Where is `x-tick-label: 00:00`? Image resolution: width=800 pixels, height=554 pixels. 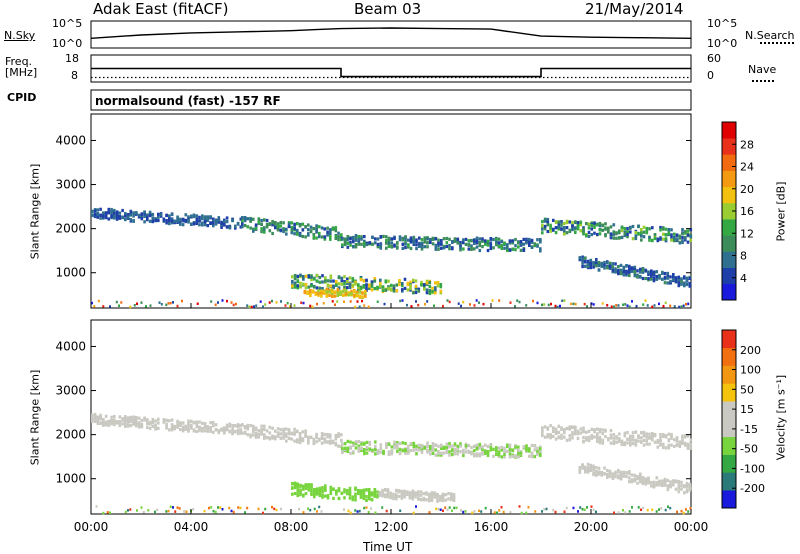
x-tick-label: 00:00 is located at coordinates (691, 527).